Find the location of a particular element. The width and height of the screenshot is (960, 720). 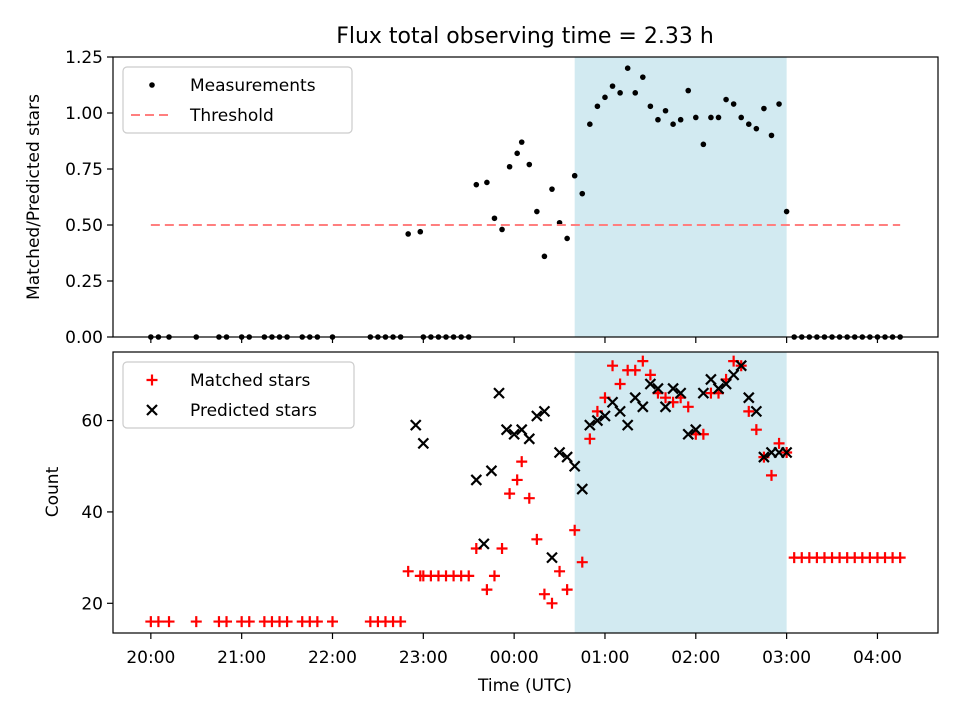

x-tick-label: 21:00 is located at coordinates (241, 658).